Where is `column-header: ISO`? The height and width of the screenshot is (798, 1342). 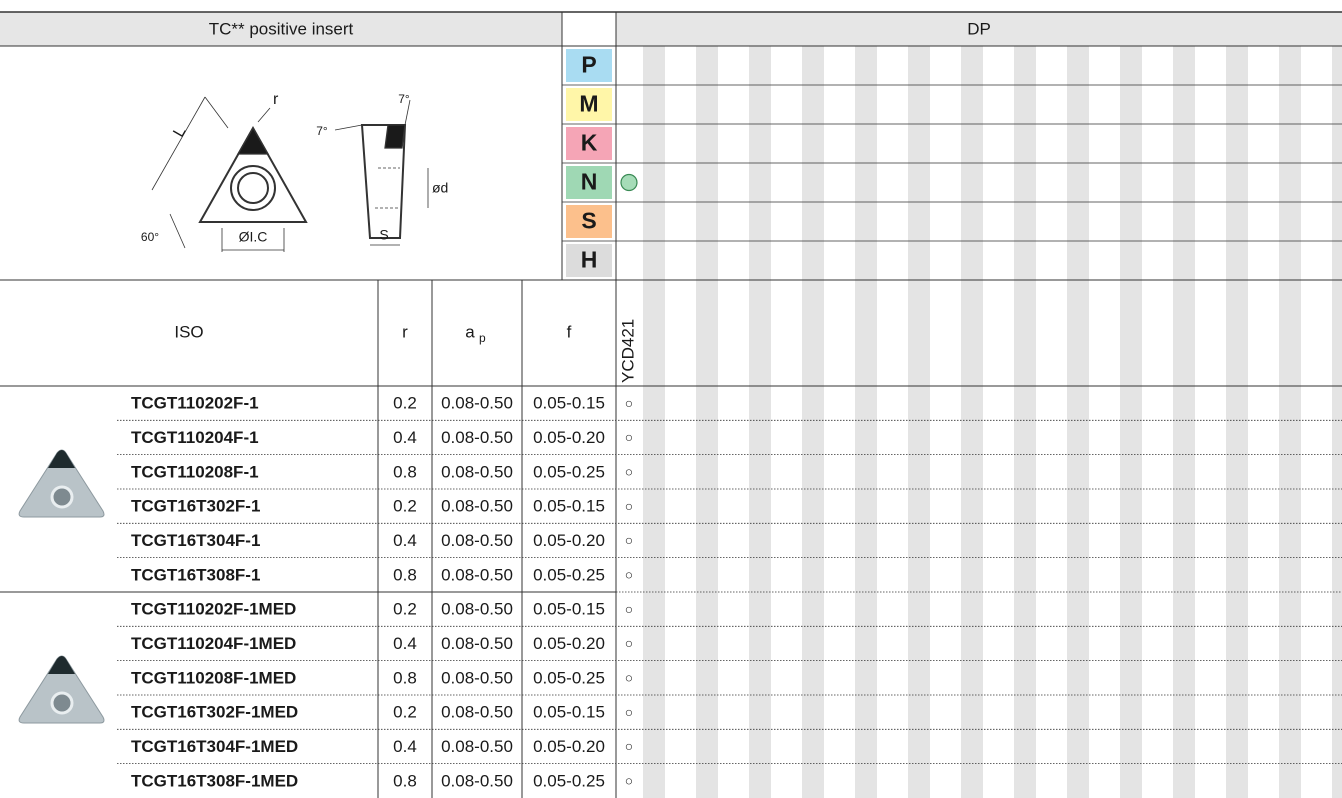 column-header: ISO is located at coordinates (188, 331).